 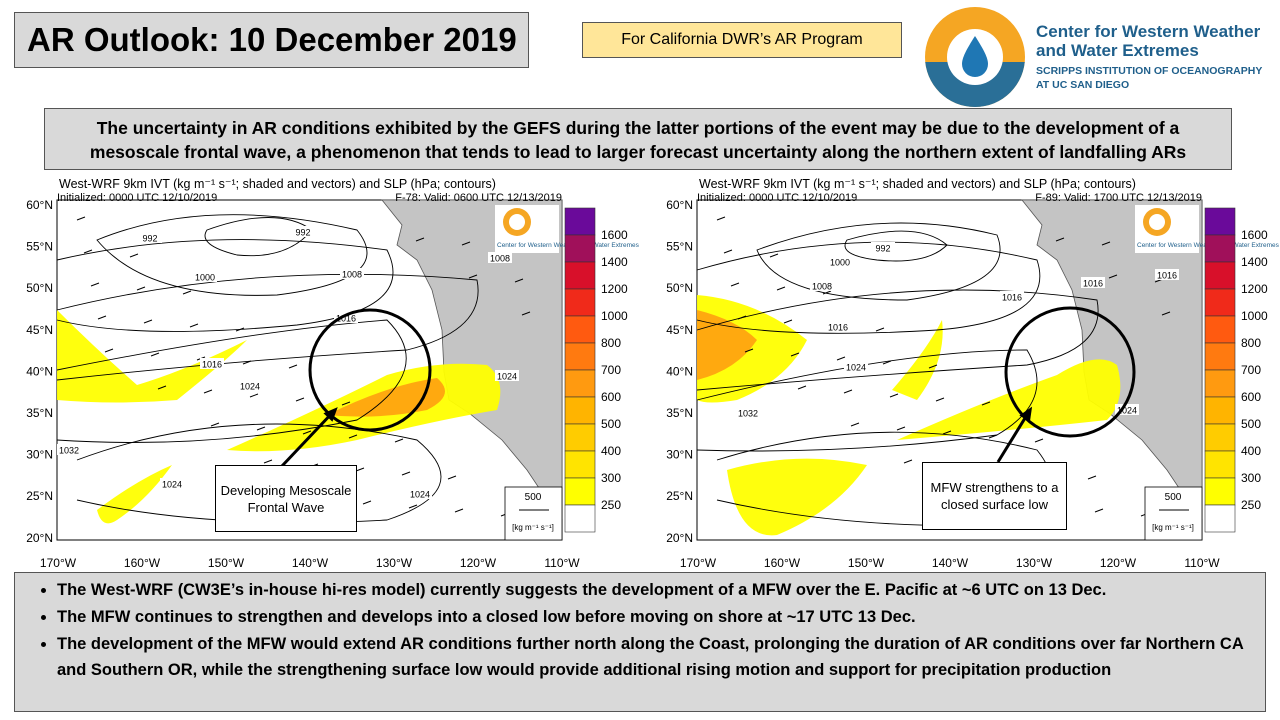 What do you see at coordinates (1148, 31) in the screenshot?
I see `logo-name: Center for Western Weather` at bounding box center [1148, 31].